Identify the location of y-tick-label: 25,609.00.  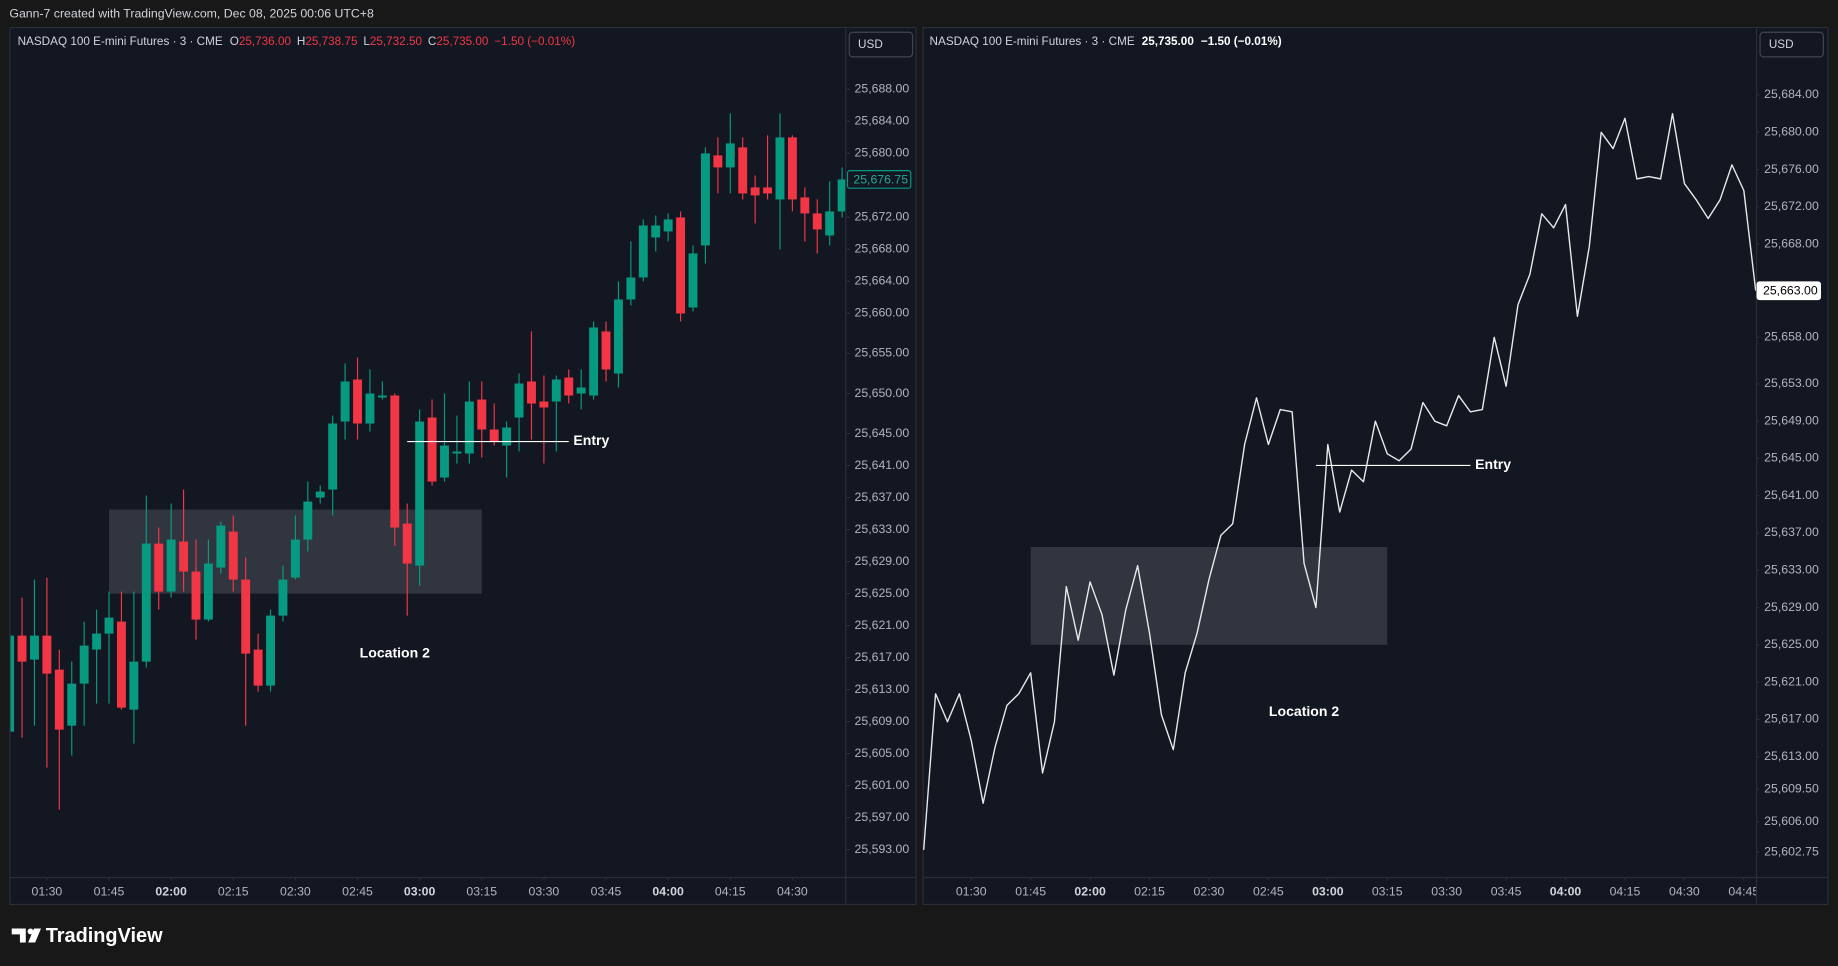
(882, 721).